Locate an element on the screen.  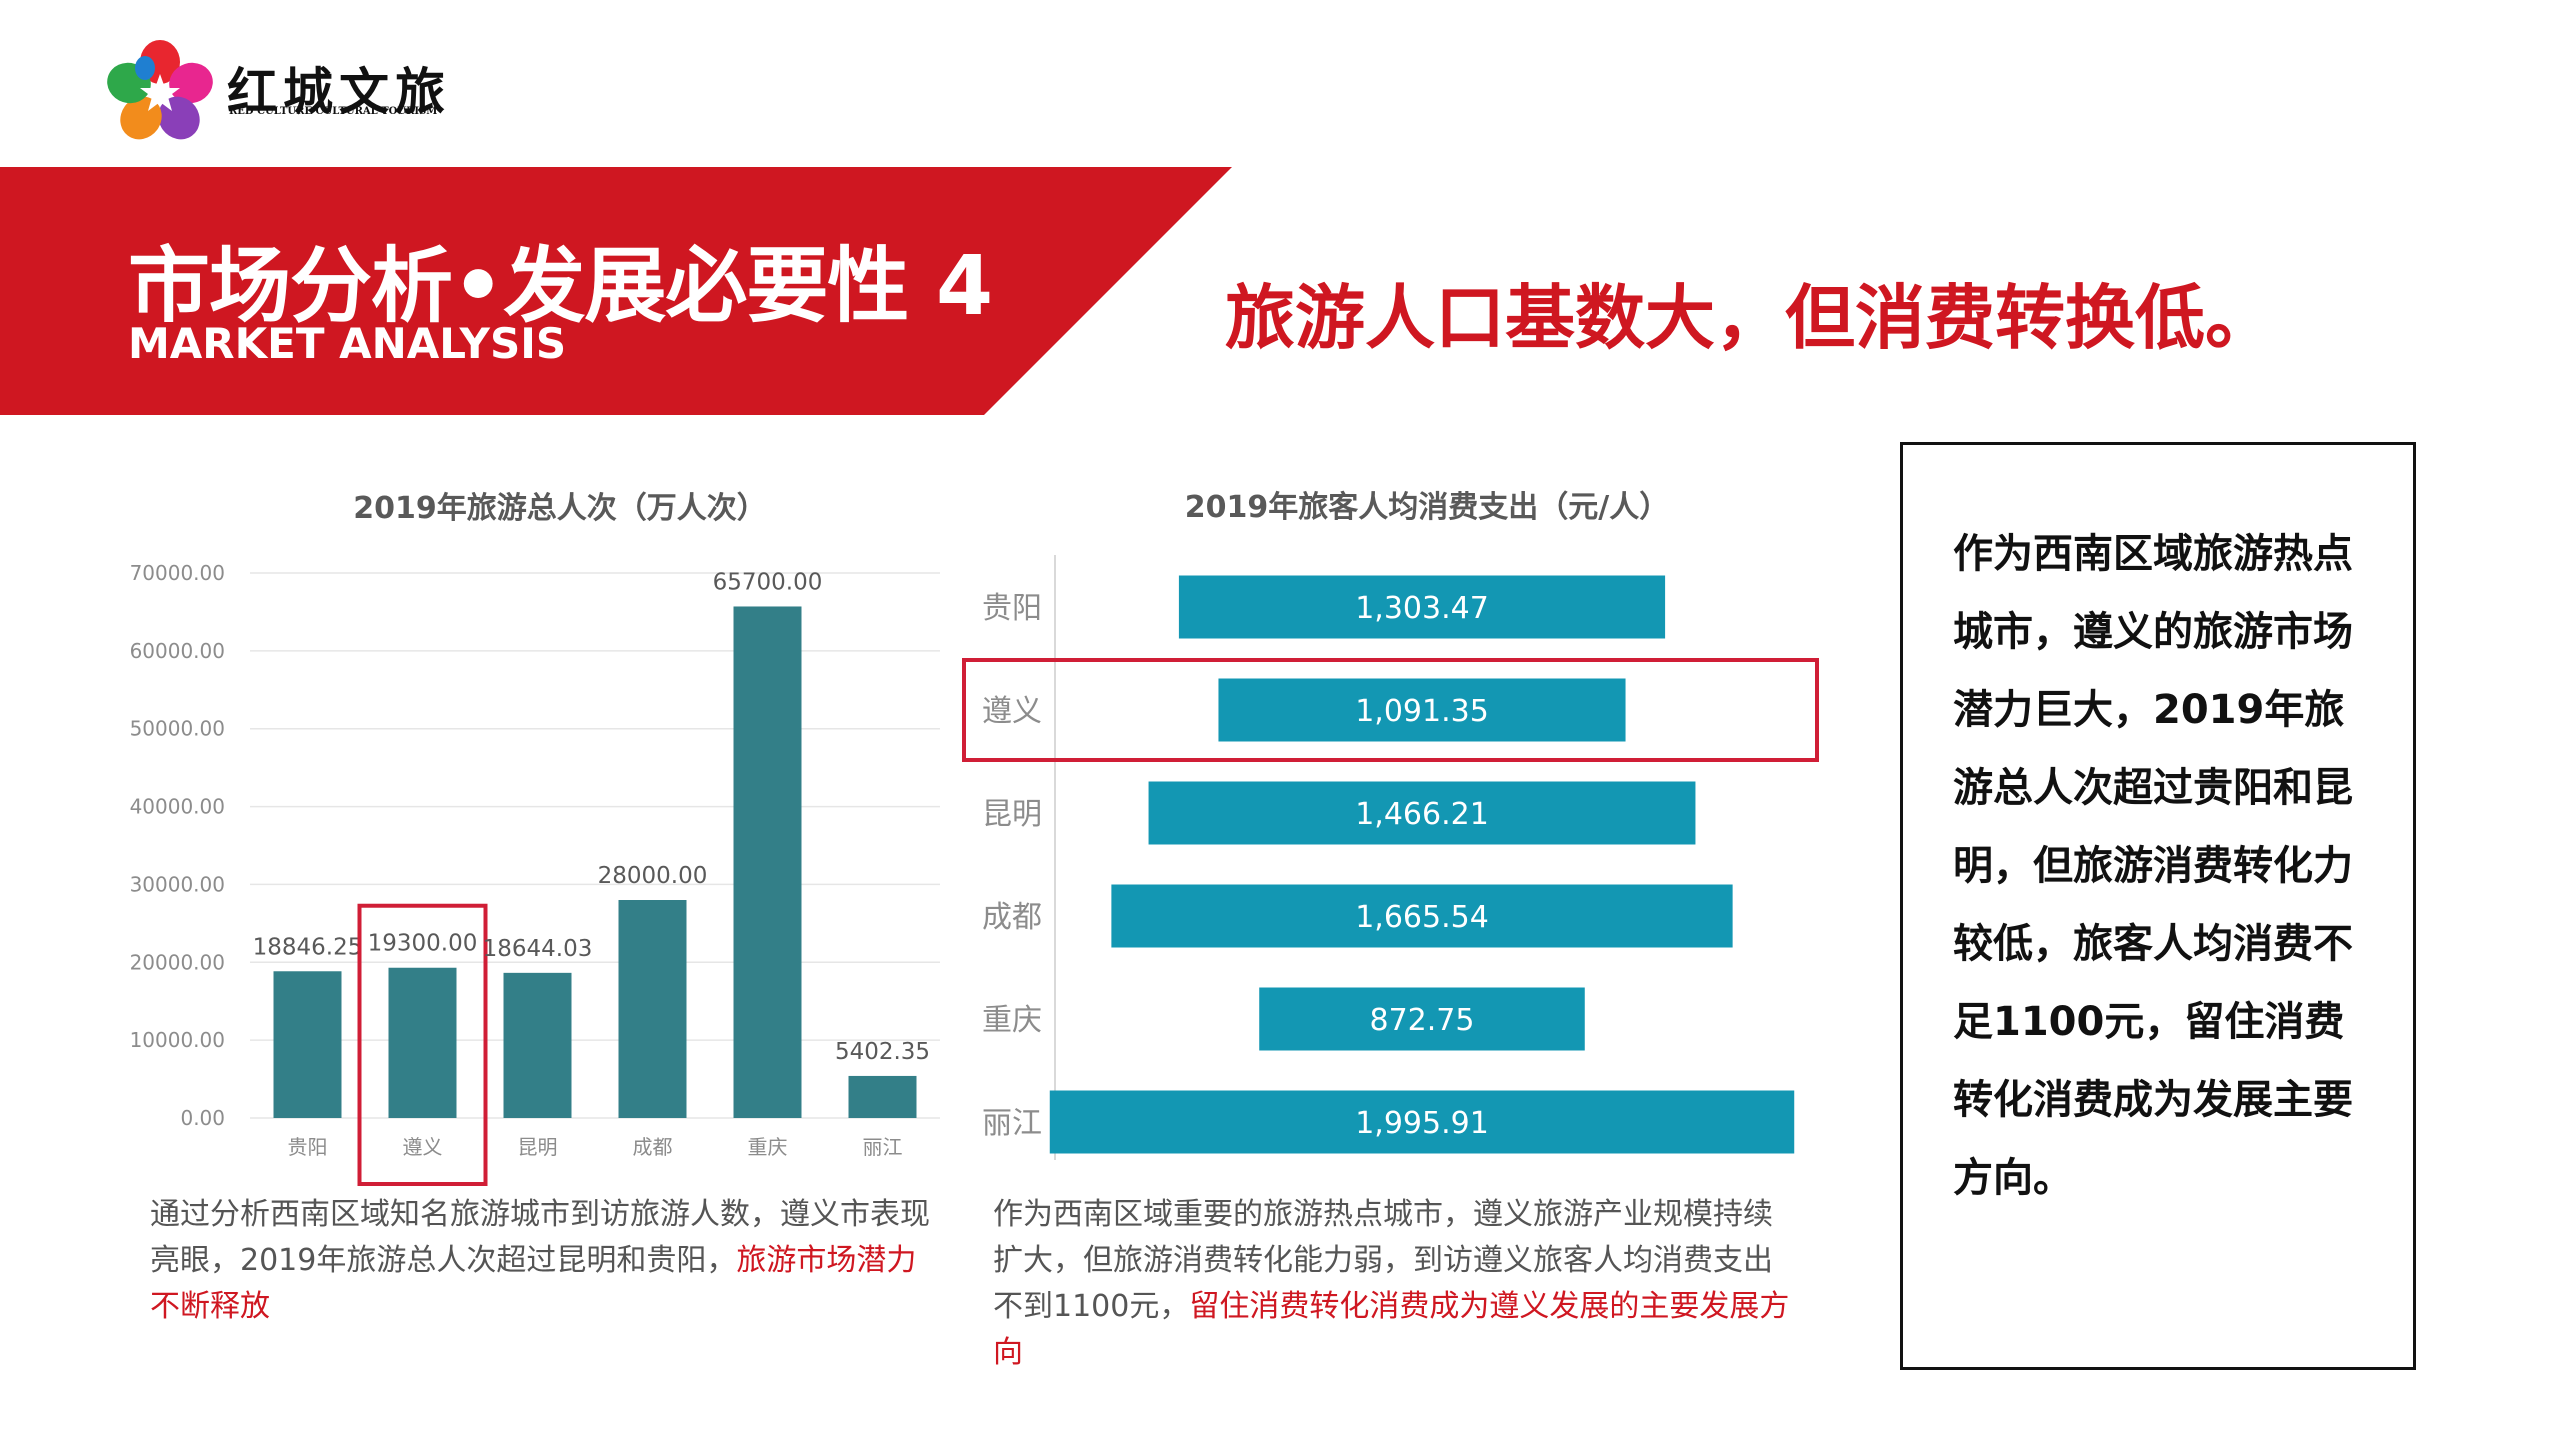
y-tick-label: 20000.00 is located at coordinates (177, 962).